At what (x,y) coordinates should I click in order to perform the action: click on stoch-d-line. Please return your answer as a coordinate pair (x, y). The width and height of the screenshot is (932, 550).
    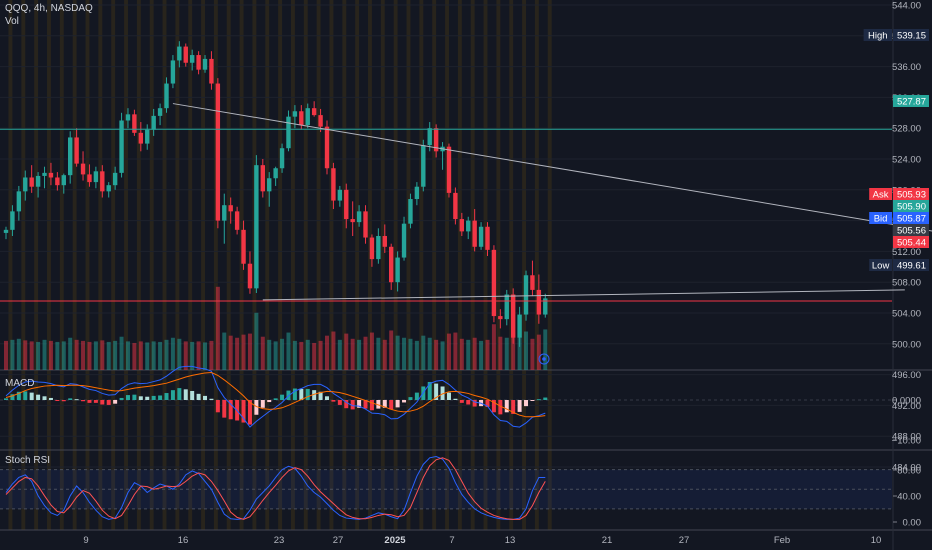
    Looking at the image, I should click on (275, 488).